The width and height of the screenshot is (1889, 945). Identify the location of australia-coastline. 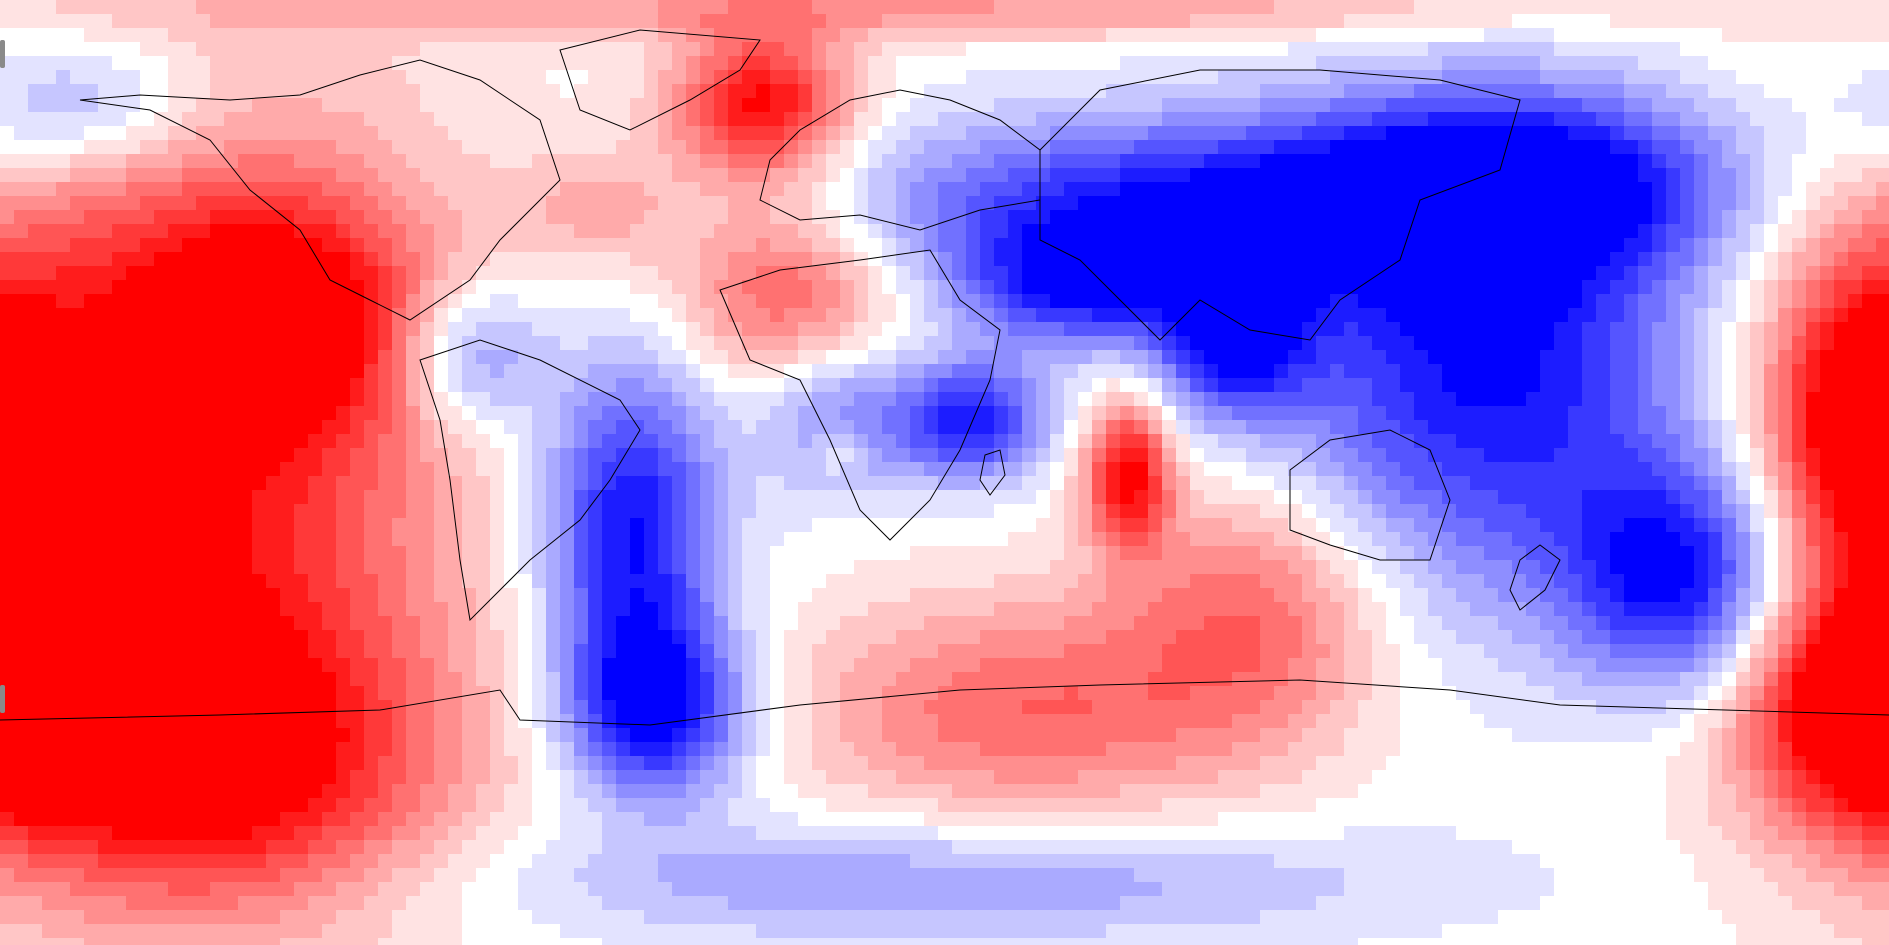
(1370, 495).